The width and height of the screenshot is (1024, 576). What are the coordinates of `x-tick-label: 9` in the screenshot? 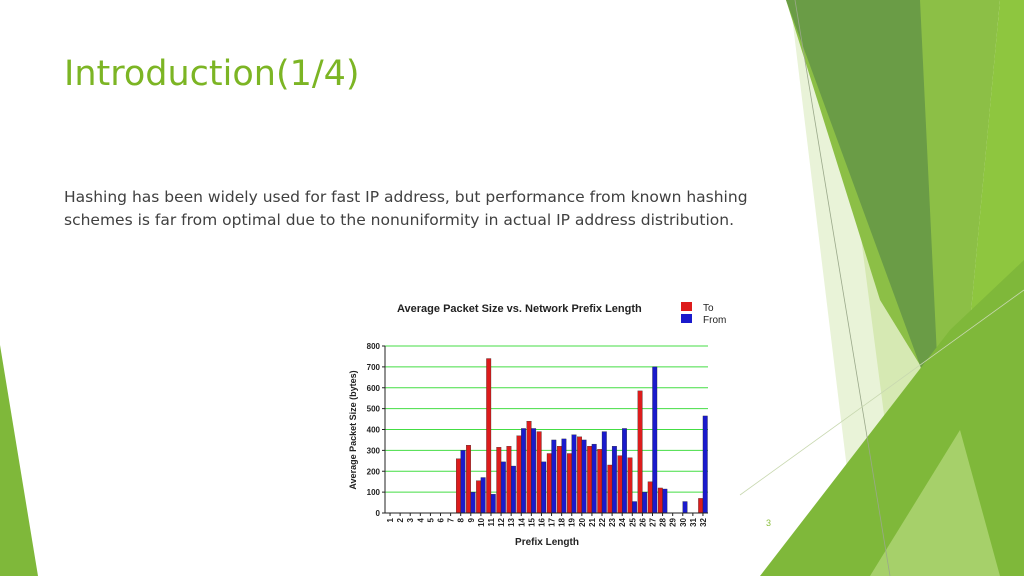 It's located at (471, 519).